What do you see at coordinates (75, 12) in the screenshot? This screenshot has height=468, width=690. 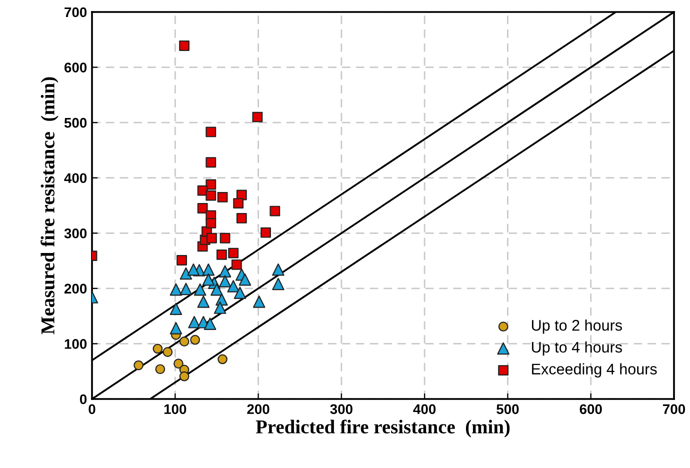 I see `y-tick-label: 700` at bounding box center [75, 12].